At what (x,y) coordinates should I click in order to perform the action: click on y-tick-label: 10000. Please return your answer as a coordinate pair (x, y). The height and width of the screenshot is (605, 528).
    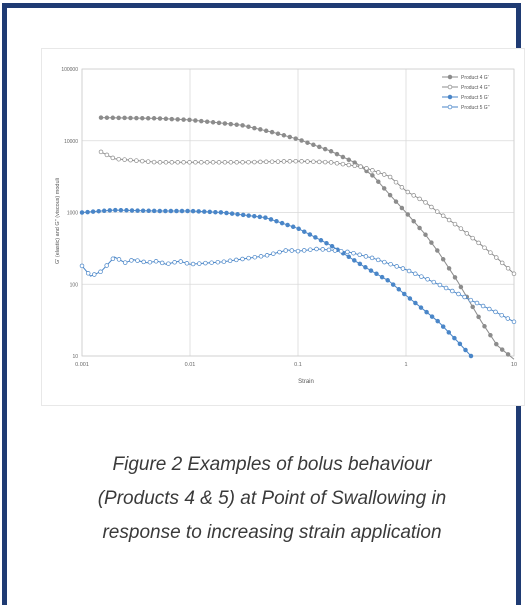
    Looking at the image, I should click on (71, 142).